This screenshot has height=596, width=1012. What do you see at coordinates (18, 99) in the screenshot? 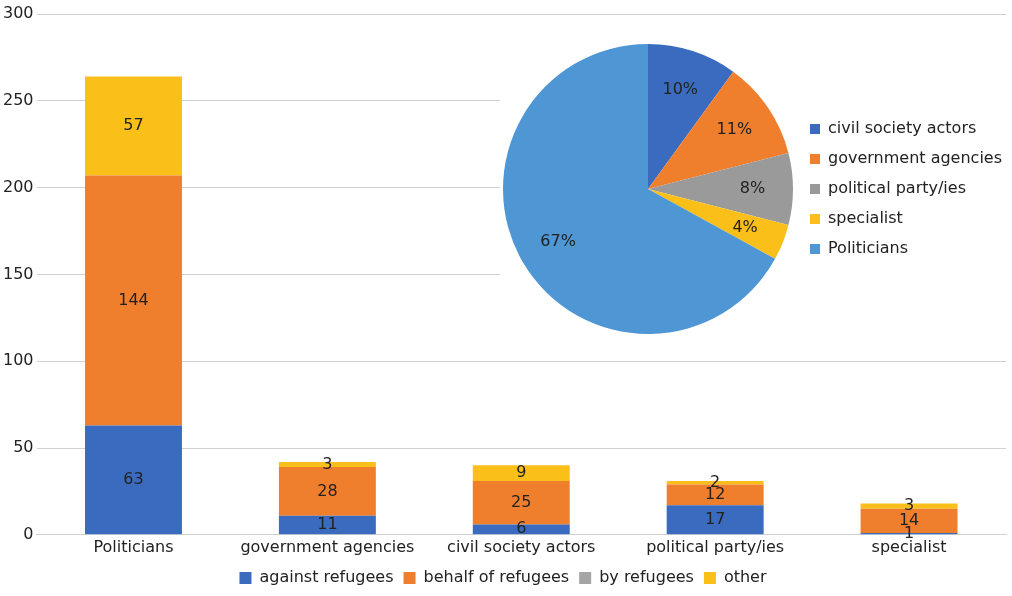
I see `y-tick-label: 250` at bounding box center [18, 99].